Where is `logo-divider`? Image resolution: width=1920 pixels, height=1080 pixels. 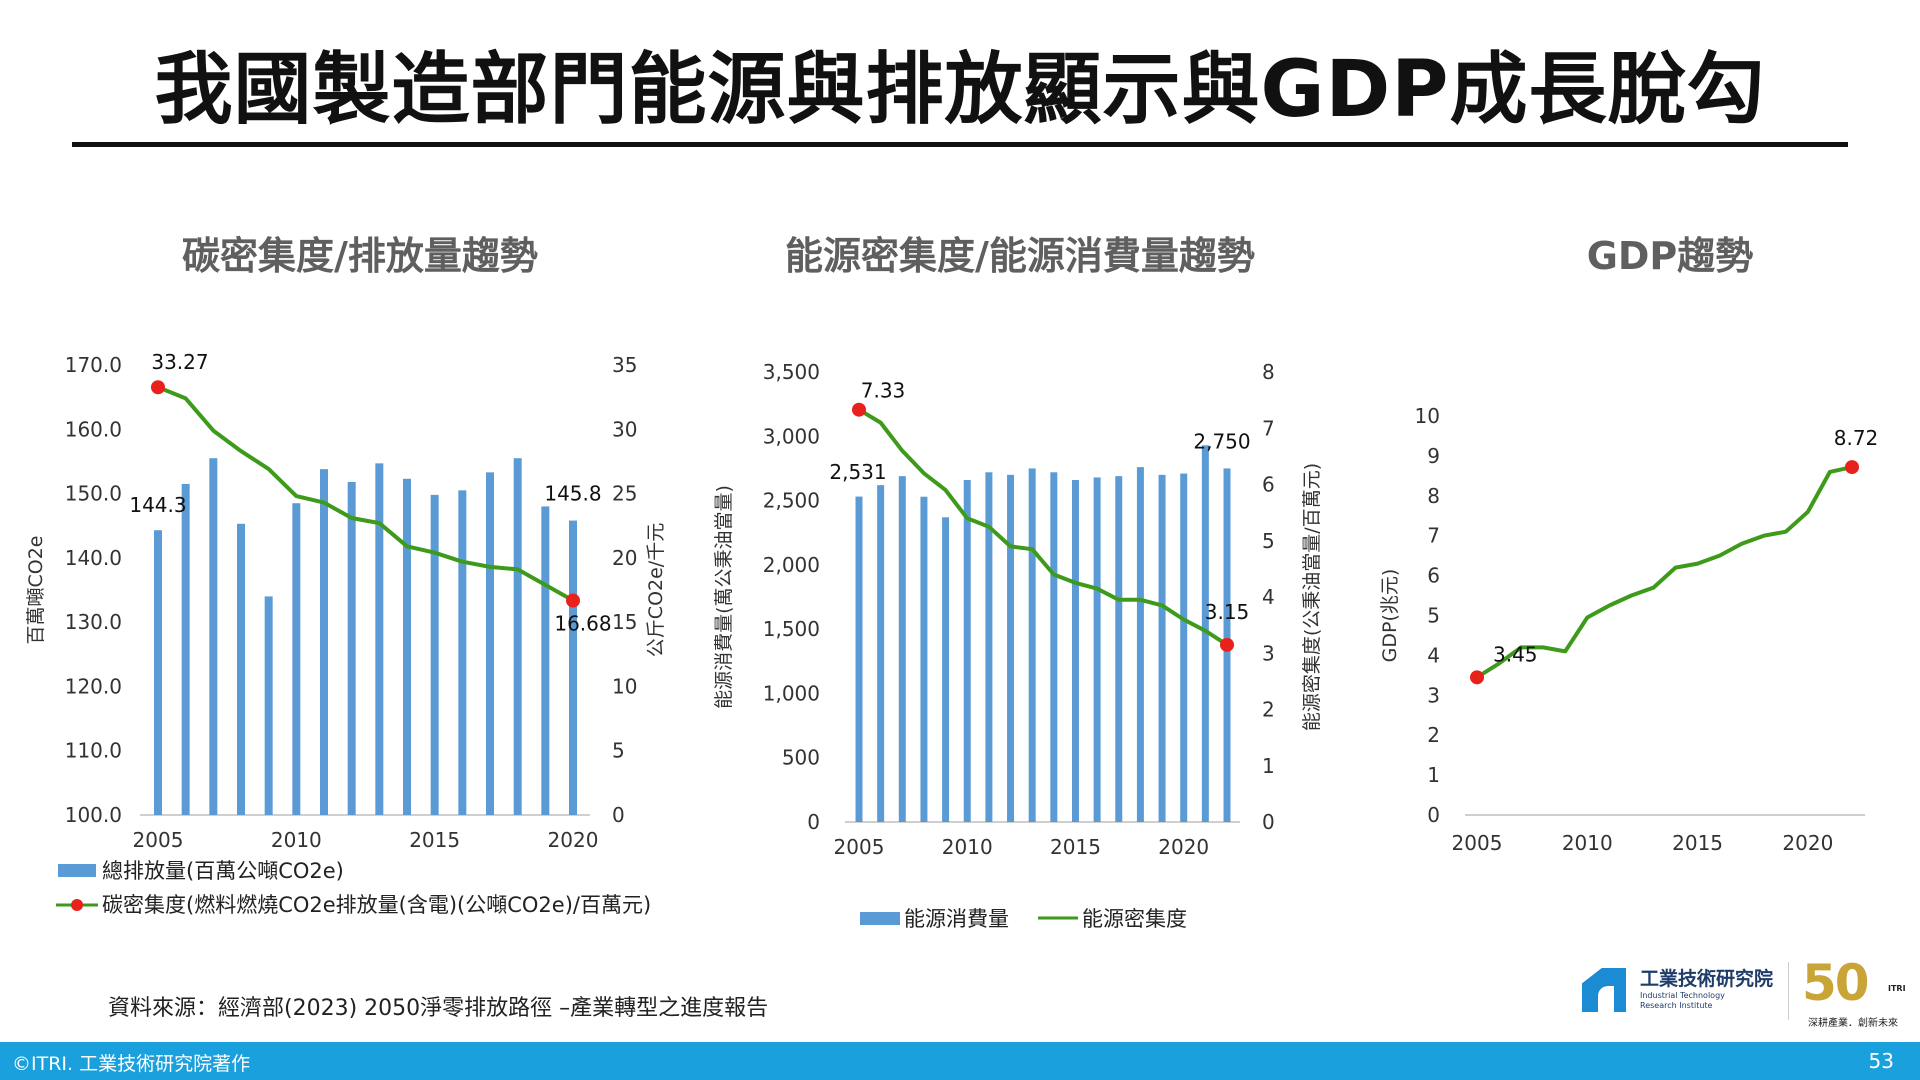
logo-divider is located at coordinates (1788, 991).